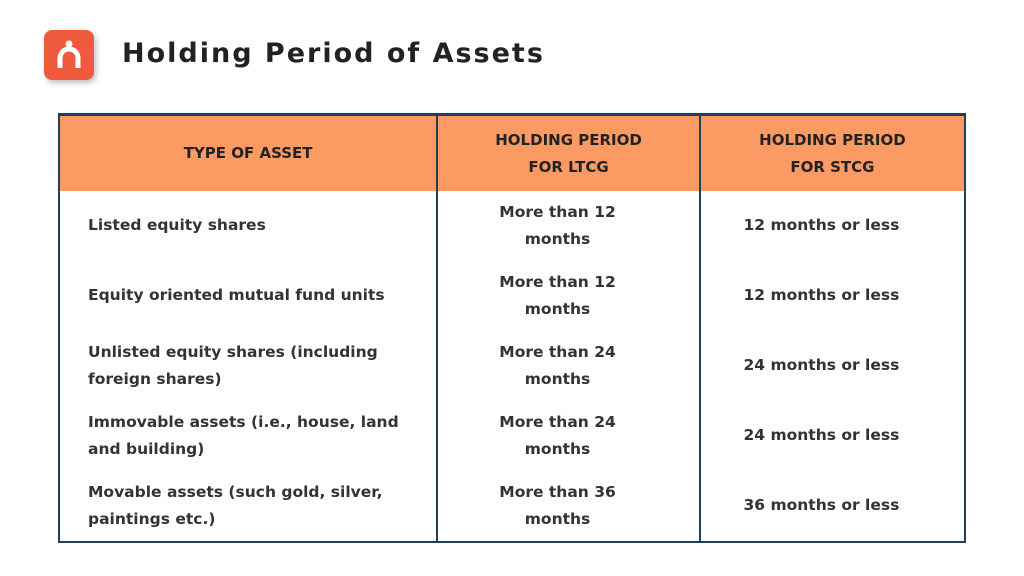 The height and width of the screenshot is (576, 1024). I want to click on column-header: HOLDING PERIOD FOR LTCG, so click(568, 152).